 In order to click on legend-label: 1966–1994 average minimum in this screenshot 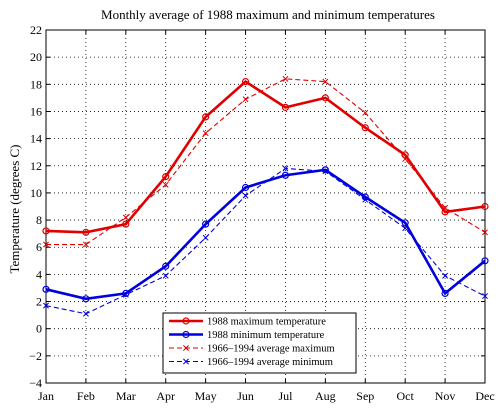, I will do `click(270, 362)`.